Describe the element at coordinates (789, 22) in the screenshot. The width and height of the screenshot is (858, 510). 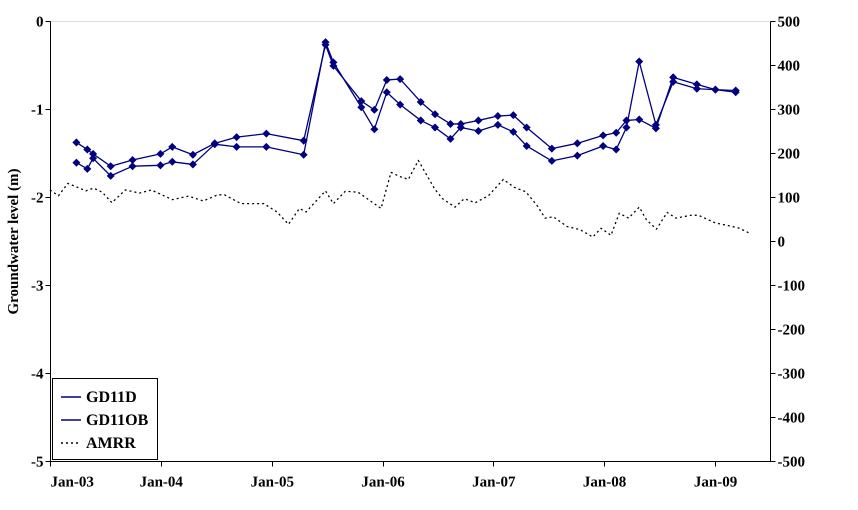
I see `y2-tick-label: 500` at that location.